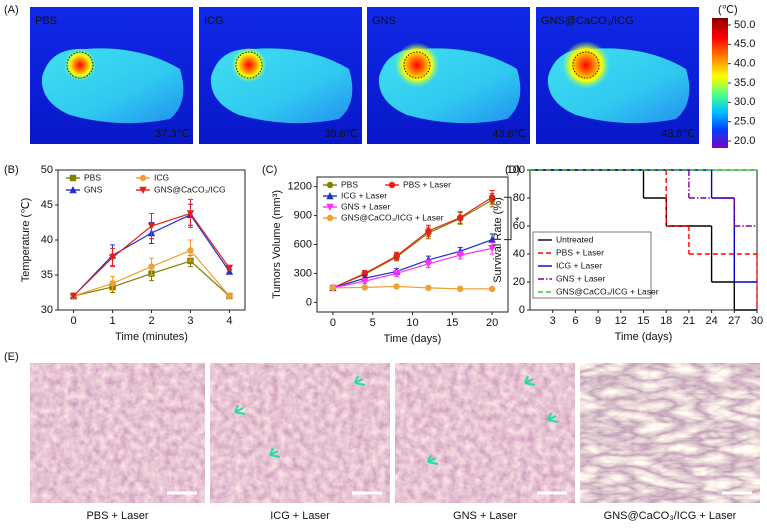  Describe the element at coordinates (744, 122) in the screenshot. I see `colorbar-tick-label: 25.0` at that location.